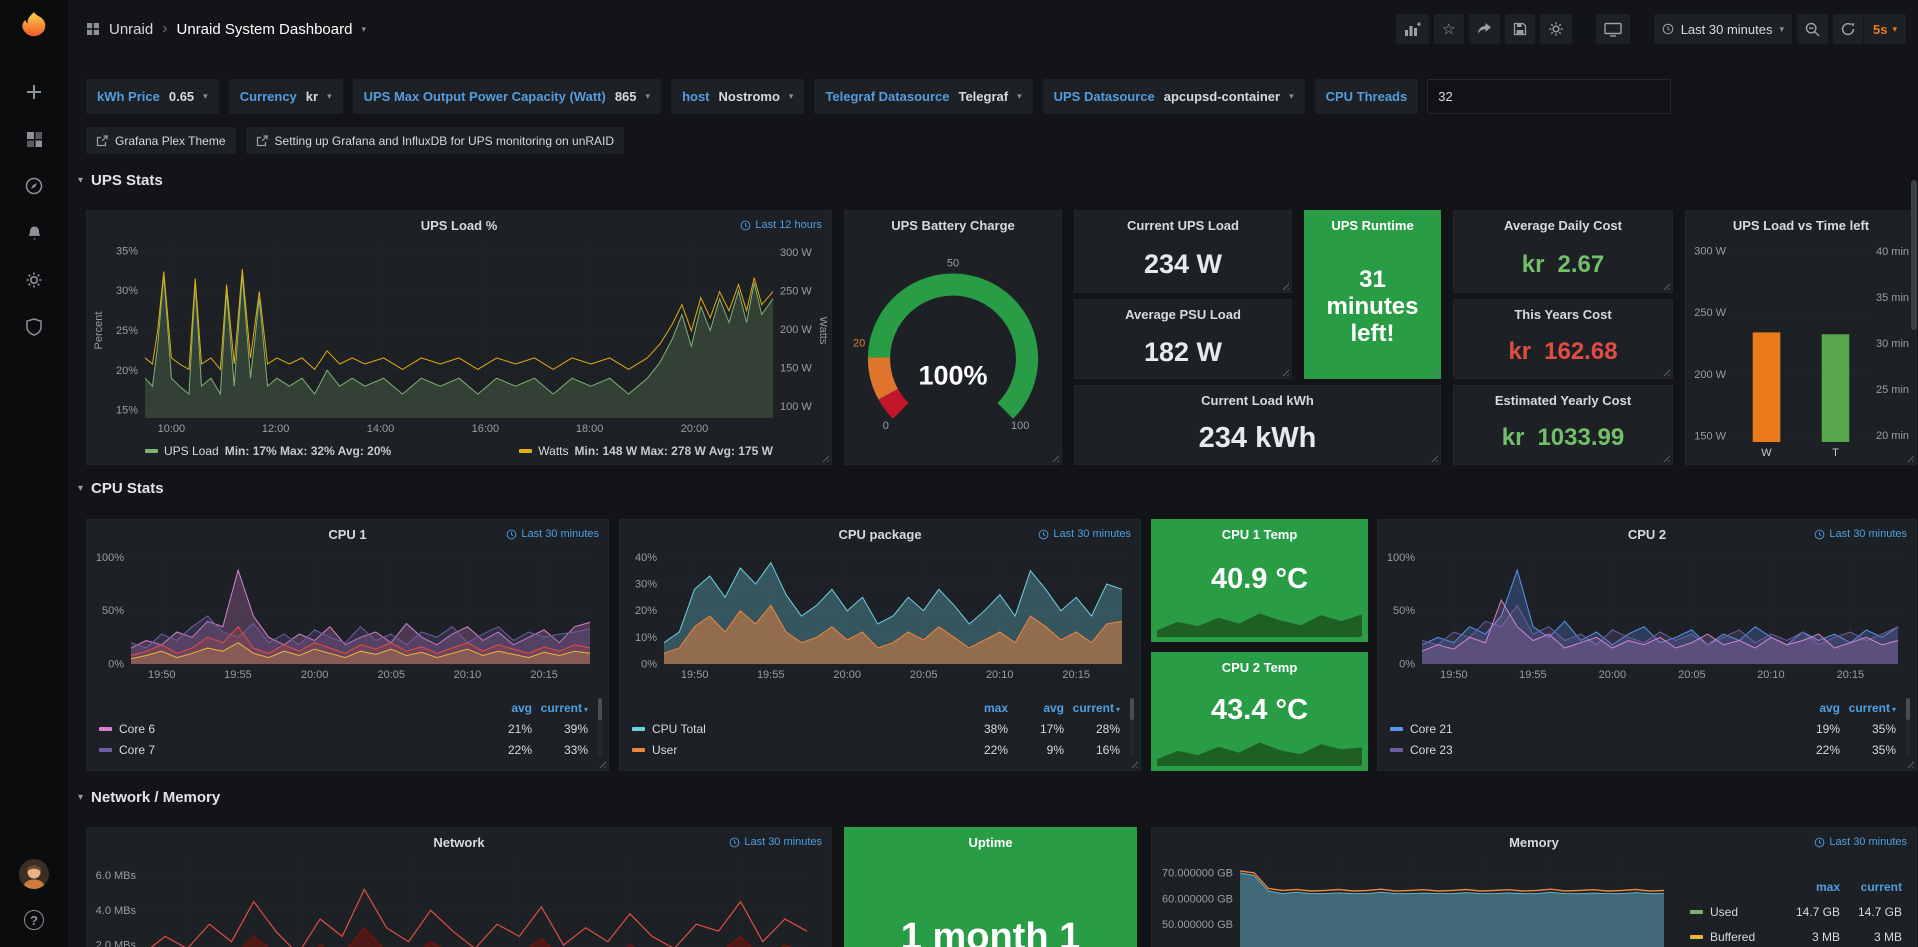  What do you see at coordinates (1563, 314) in the screenshot?
I see `panel-title: This Years Cost` at bounding box center [1563, 314].